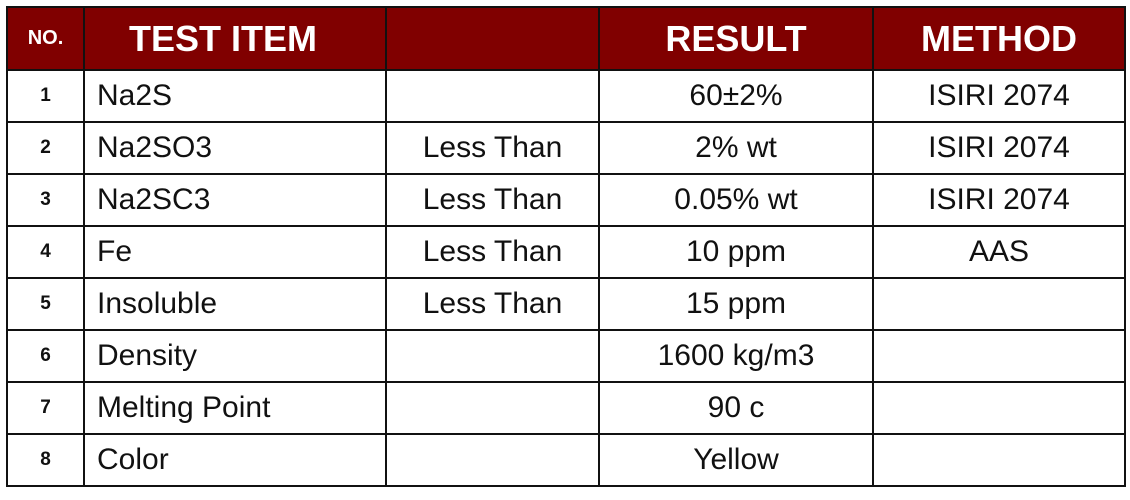 The image size is (1130, 500). Describe the element at coordinates (492, 38) in the screenshot. I see `header-cell` at that location.